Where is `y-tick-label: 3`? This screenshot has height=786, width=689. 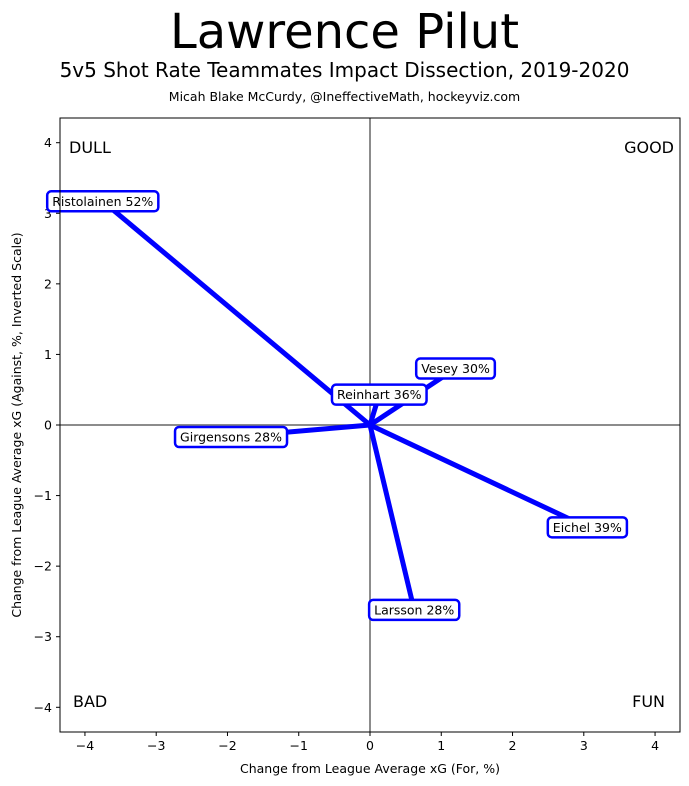 y-tick-label: 3 is located at coordinates (48, 213).